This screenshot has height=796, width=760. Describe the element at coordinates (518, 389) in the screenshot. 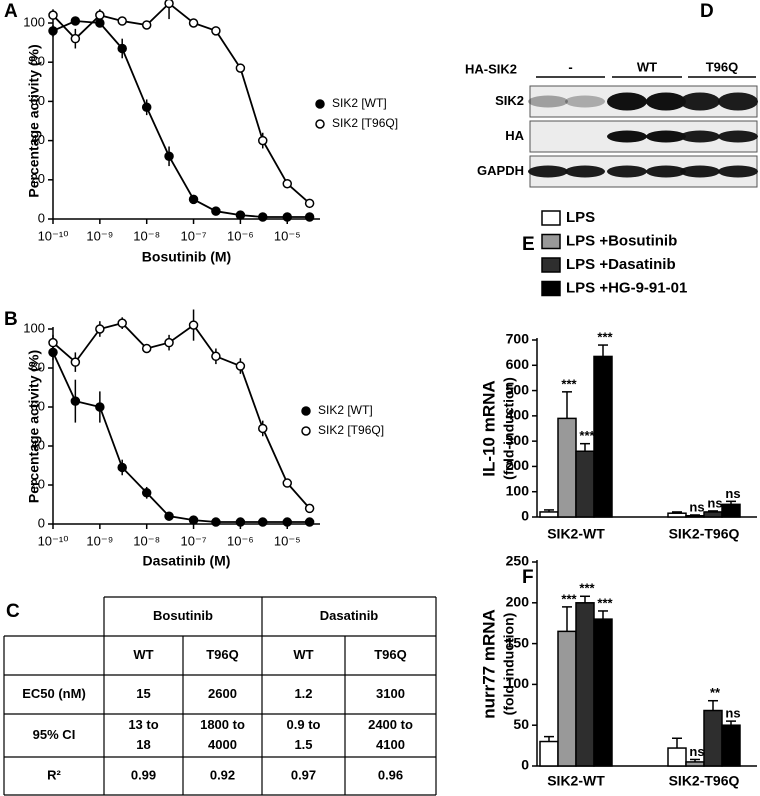

I see `y-tick-label: 500` at that location.